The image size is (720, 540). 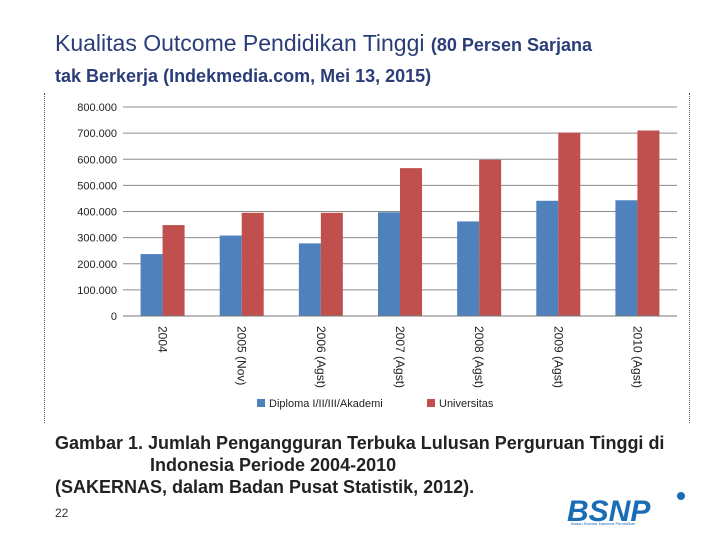 What do you see at coordinates (400, 357) in the screenshot?
I see `x-tick-label: 2007 (Agst)` at bounding box center [400, 357].